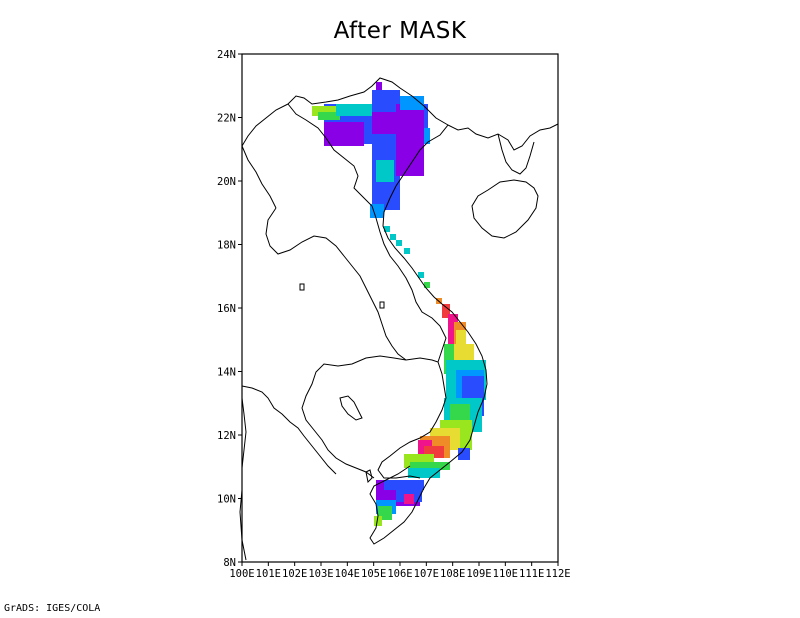  What do you see at coordinates (505, 574) in the screenshot?
I see `lon-tick-label: 110E` at bounding box center [505, 574].